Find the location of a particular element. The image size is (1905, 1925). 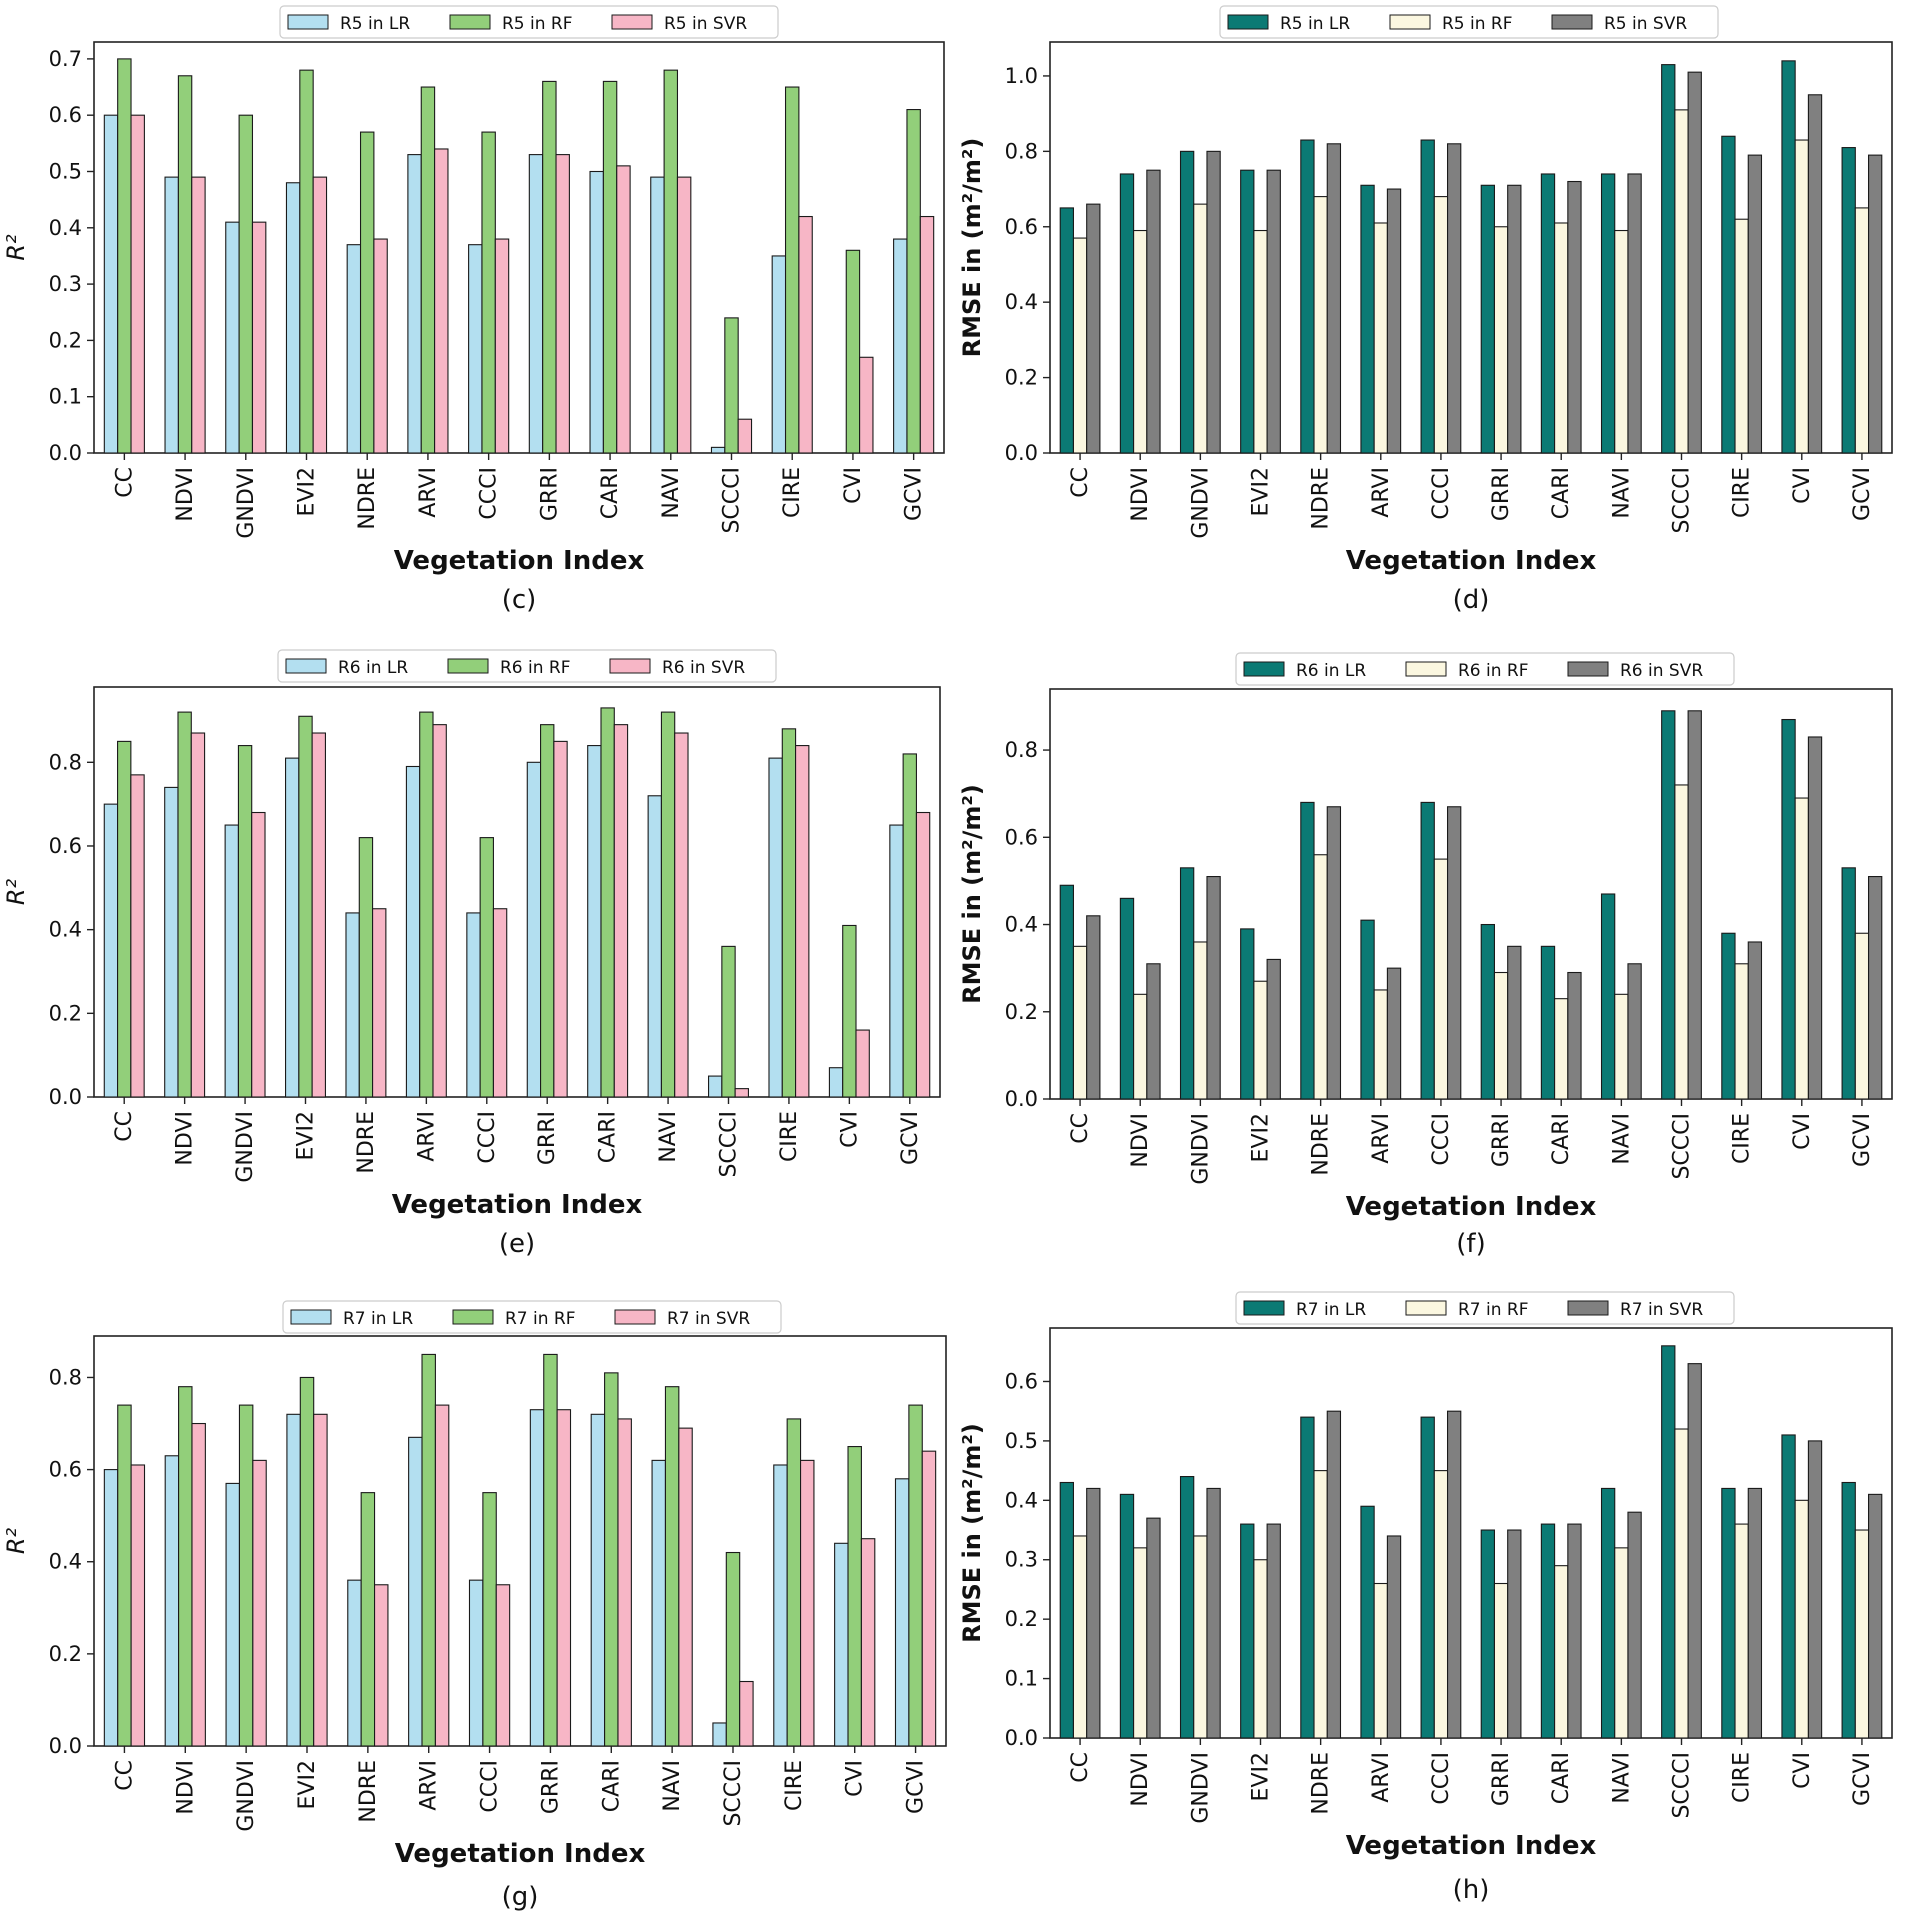

x-tick-label: SCCCI is located at coordinates (1682, 1146).